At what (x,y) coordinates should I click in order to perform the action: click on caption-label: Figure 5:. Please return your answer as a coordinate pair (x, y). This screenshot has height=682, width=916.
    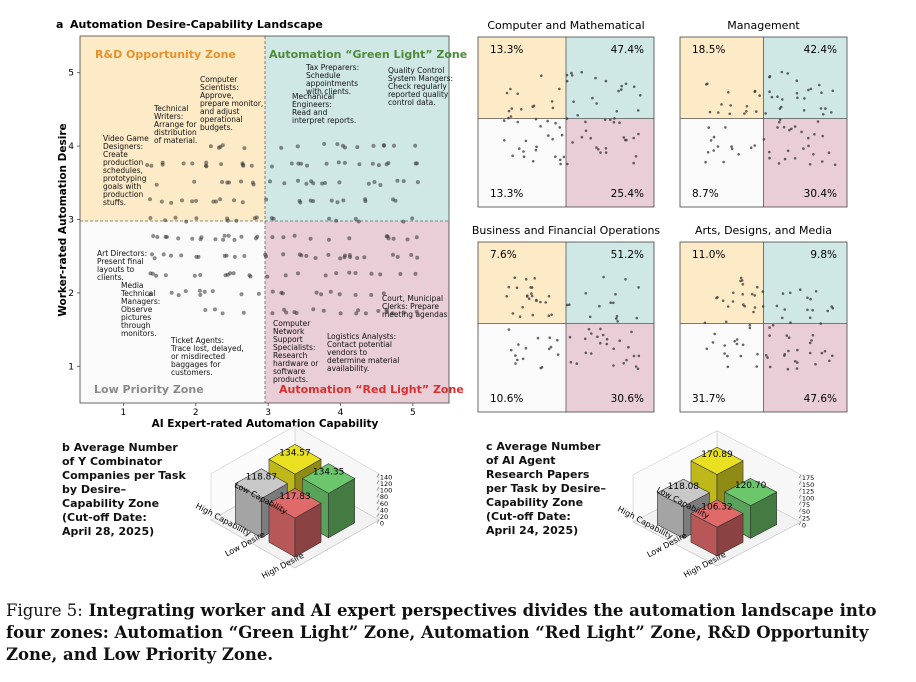
    Looking at the image, I should click on (44, 610).